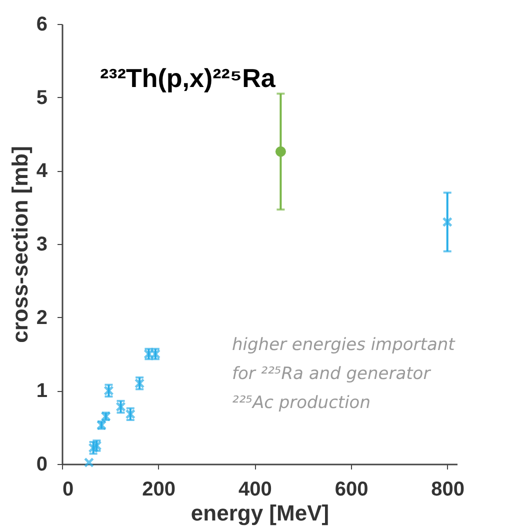 The height and width of the screenshot is (530, 528). I want to click on y-tick-label: 0, so click(42, 465).